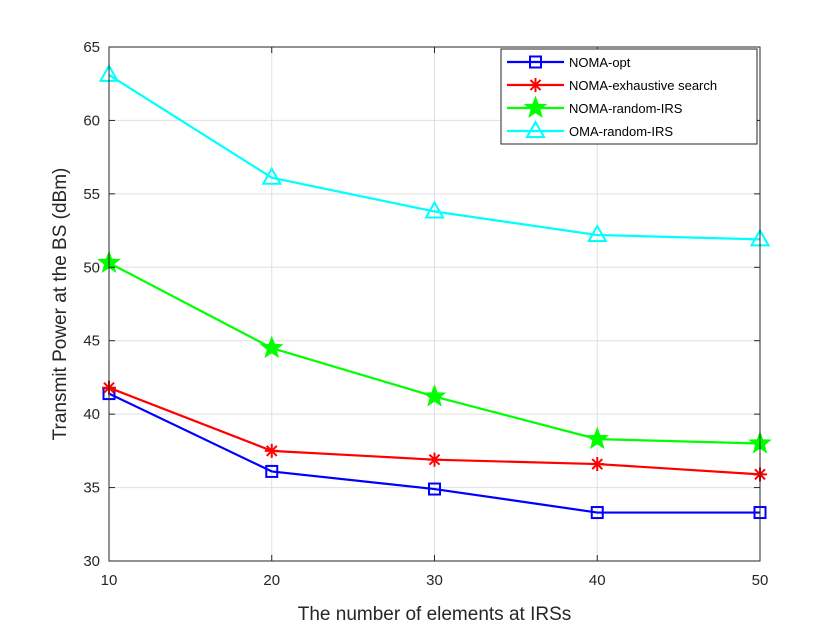 This screenshot has width=840, height=630. I want to click on legend-label: NOMA-random-IRS, so click(626, 108).